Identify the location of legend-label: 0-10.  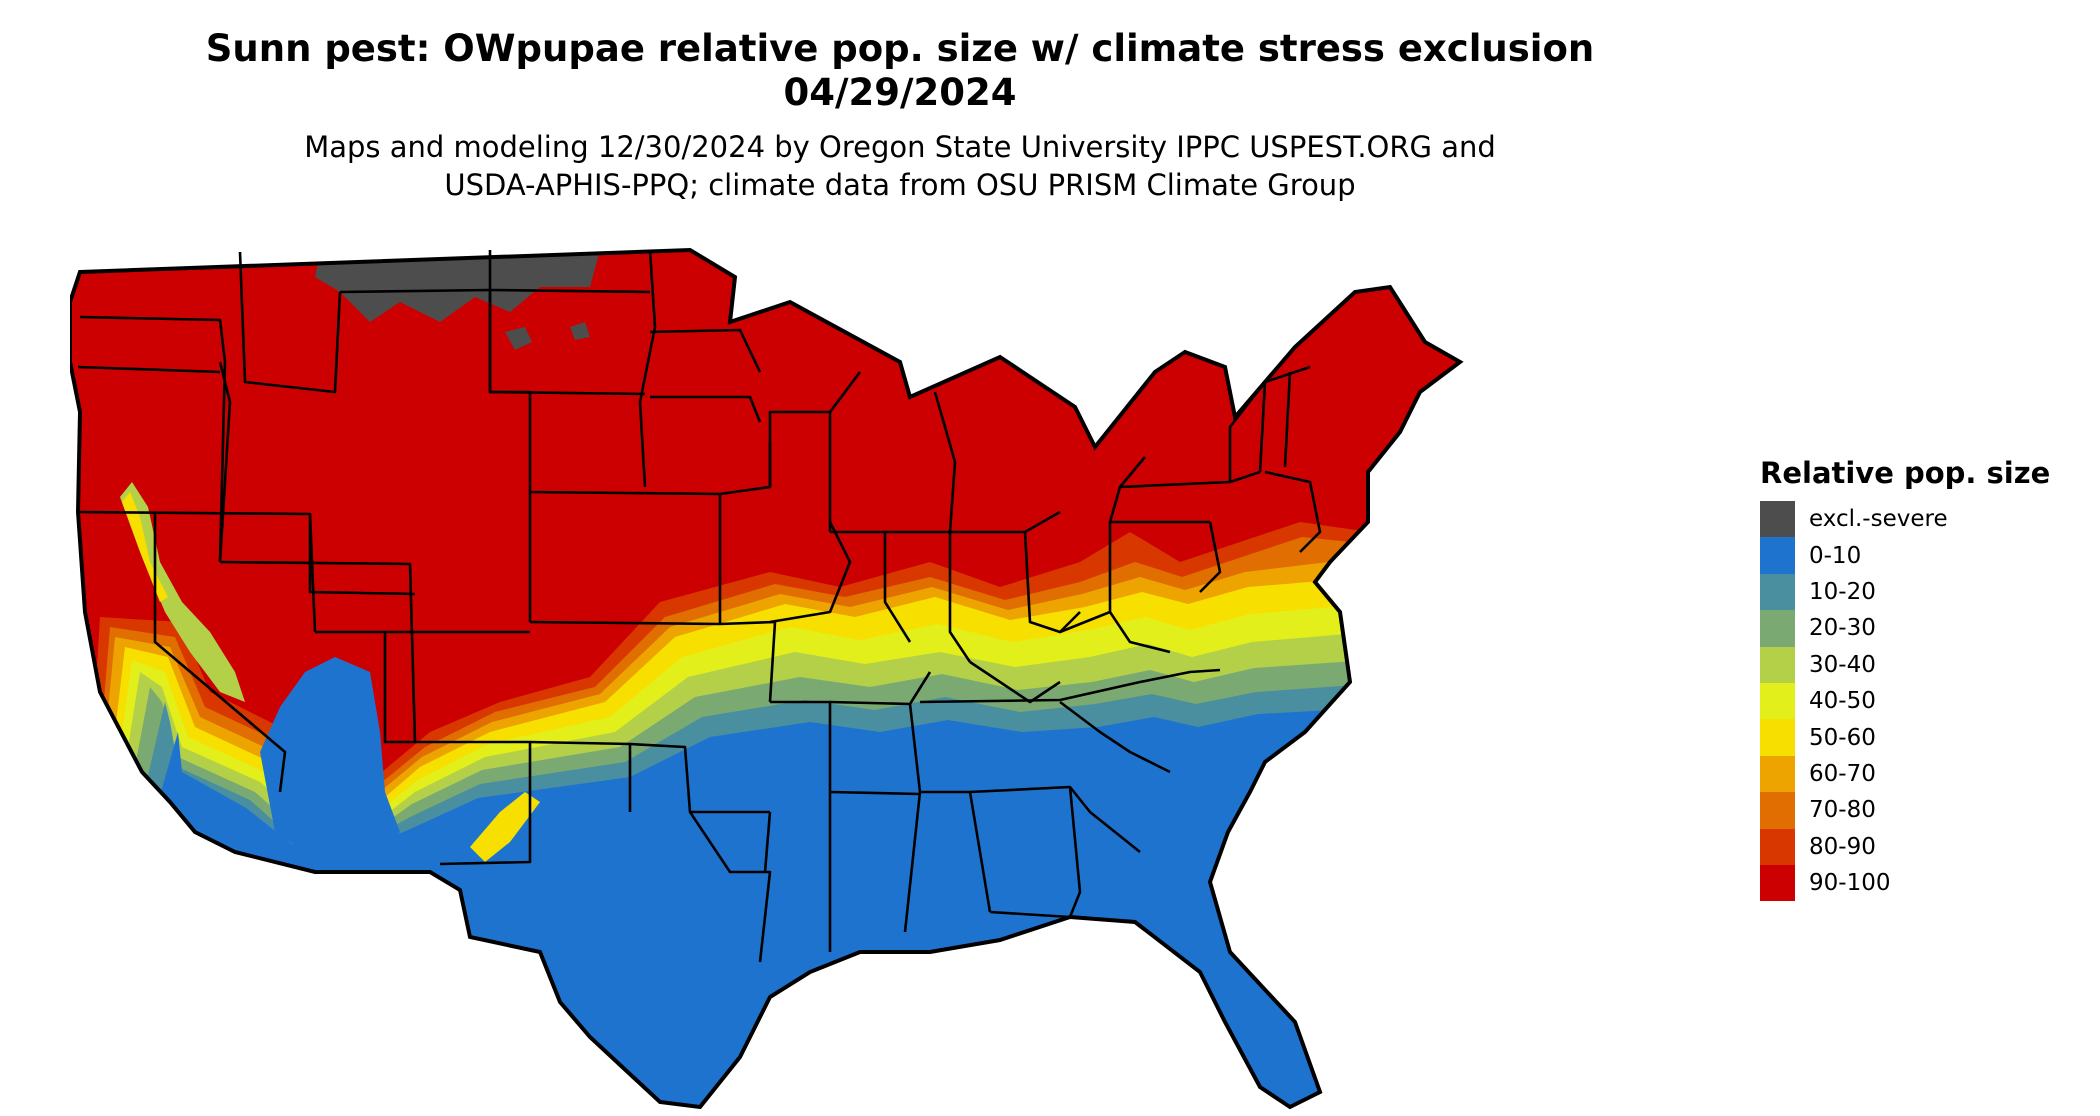
(1835, 555).